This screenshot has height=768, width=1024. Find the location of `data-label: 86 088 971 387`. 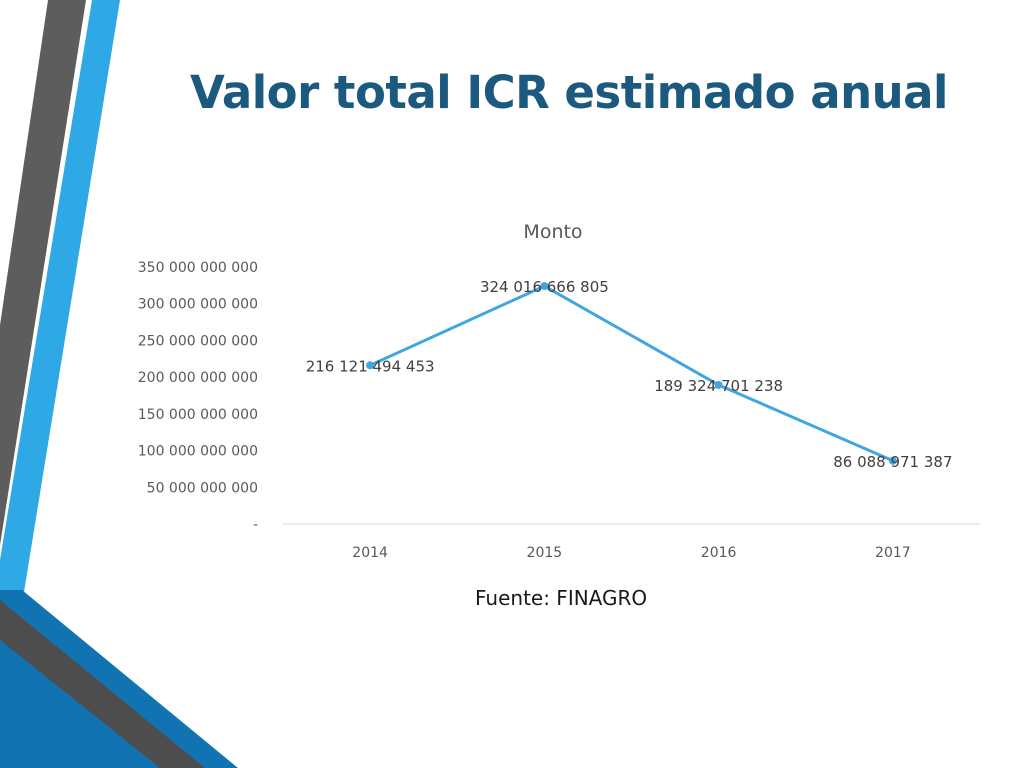

data-label: 86 088 971 387 is located at coordinates (892, 462).